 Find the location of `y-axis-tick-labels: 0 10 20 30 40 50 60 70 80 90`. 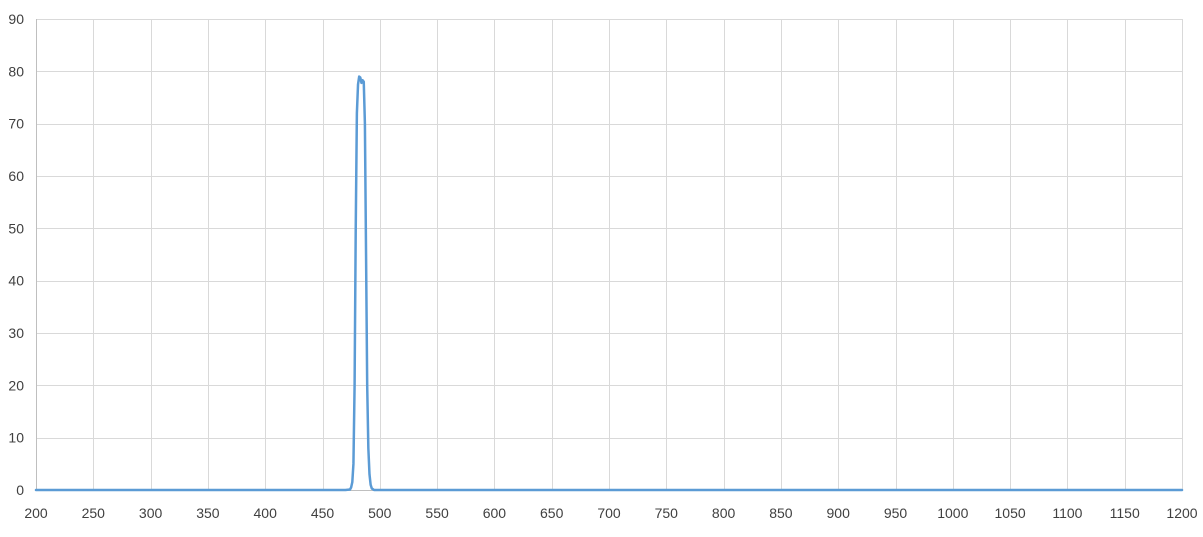

y-axis-tick-labels: 0 10 20 30 40 50 60 70 80 90 is located at coordinates (16, 254).